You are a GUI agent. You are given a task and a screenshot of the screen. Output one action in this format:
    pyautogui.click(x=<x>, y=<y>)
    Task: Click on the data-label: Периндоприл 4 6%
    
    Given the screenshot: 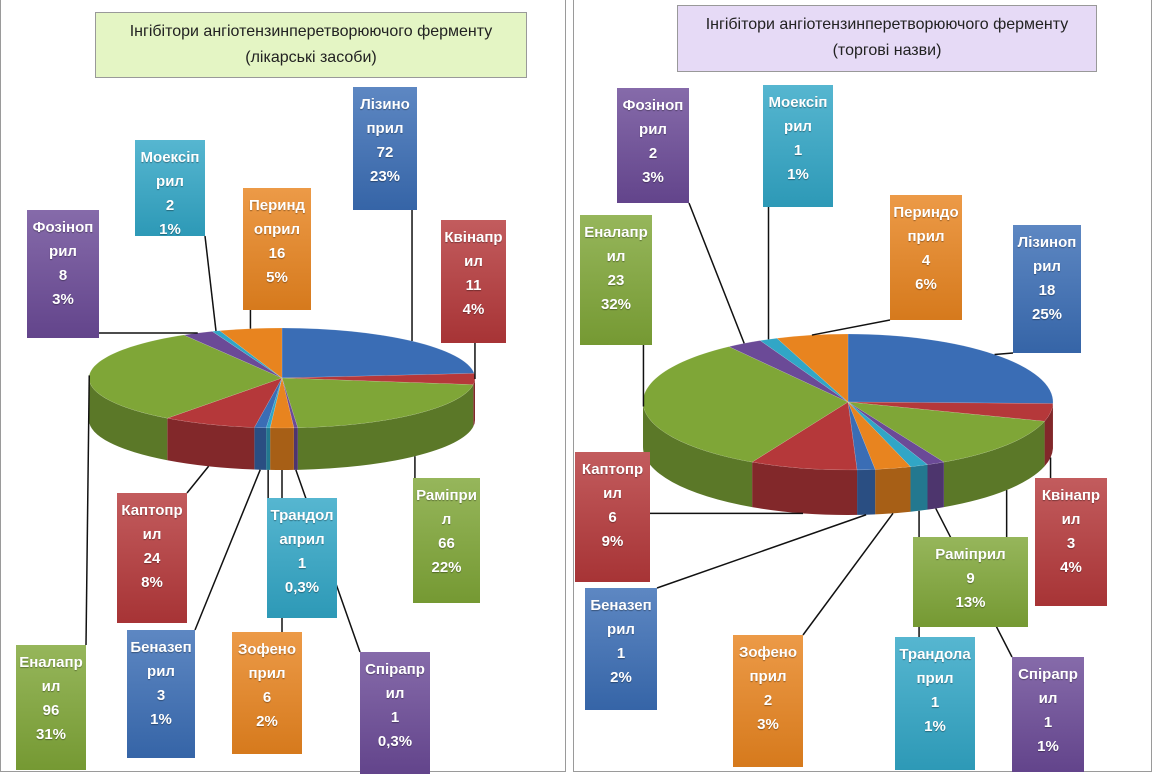 What is the action you would take?
    pyautogui.click(x=926, y=257)
    